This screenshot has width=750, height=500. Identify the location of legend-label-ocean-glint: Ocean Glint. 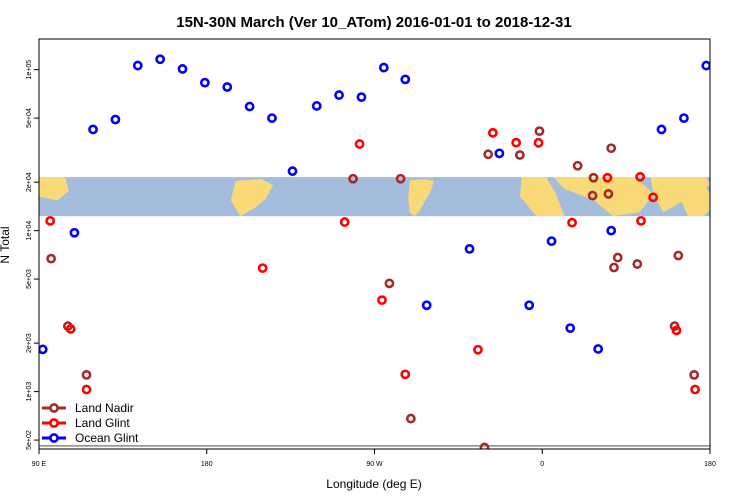
(107, 438).